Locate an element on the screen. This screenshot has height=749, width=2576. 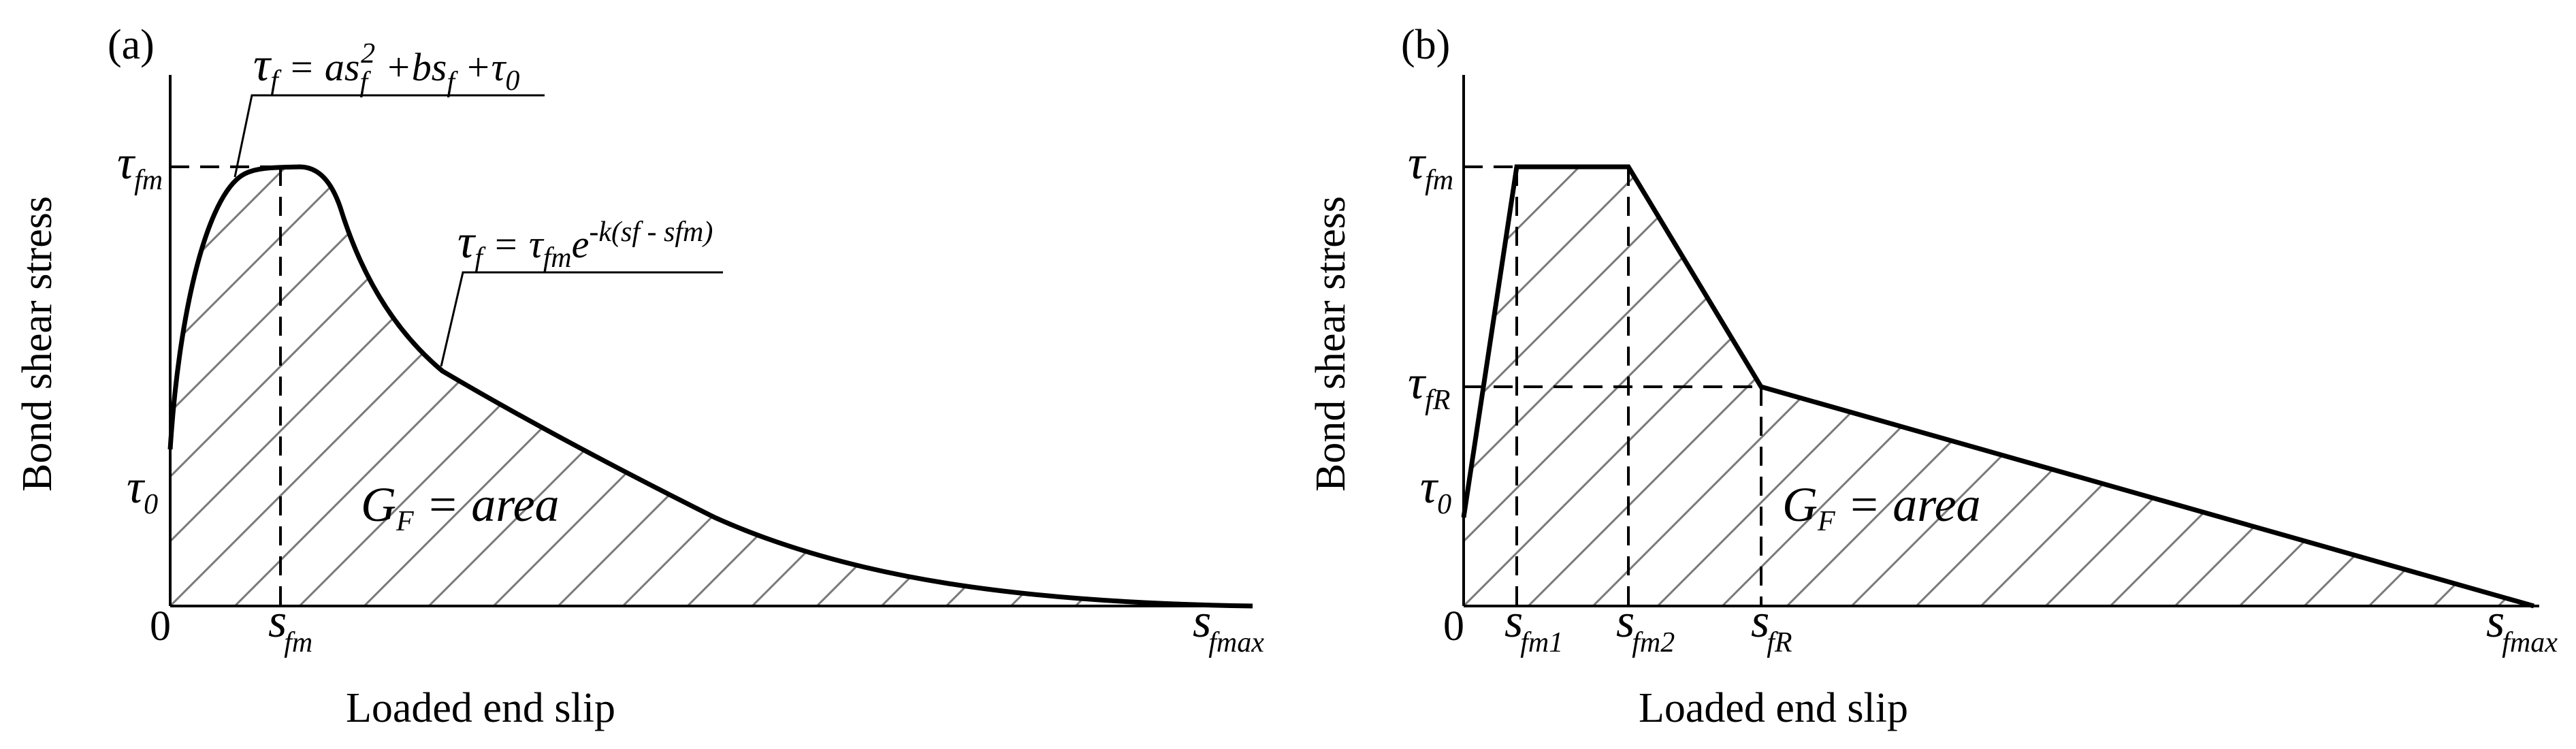
panel-b-area-label: GF = area is located at coordinates (1882, 507).